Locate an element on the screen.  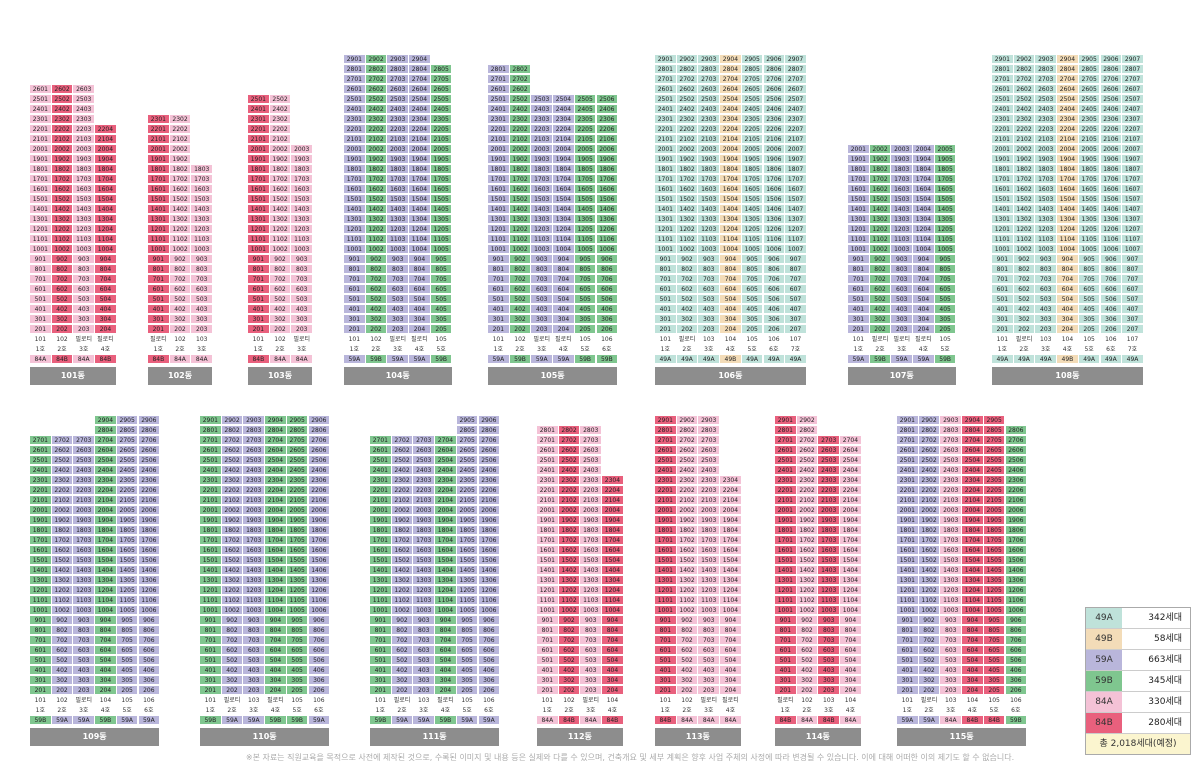
unit-cell: 1703 is located at coordinates (902, 179).